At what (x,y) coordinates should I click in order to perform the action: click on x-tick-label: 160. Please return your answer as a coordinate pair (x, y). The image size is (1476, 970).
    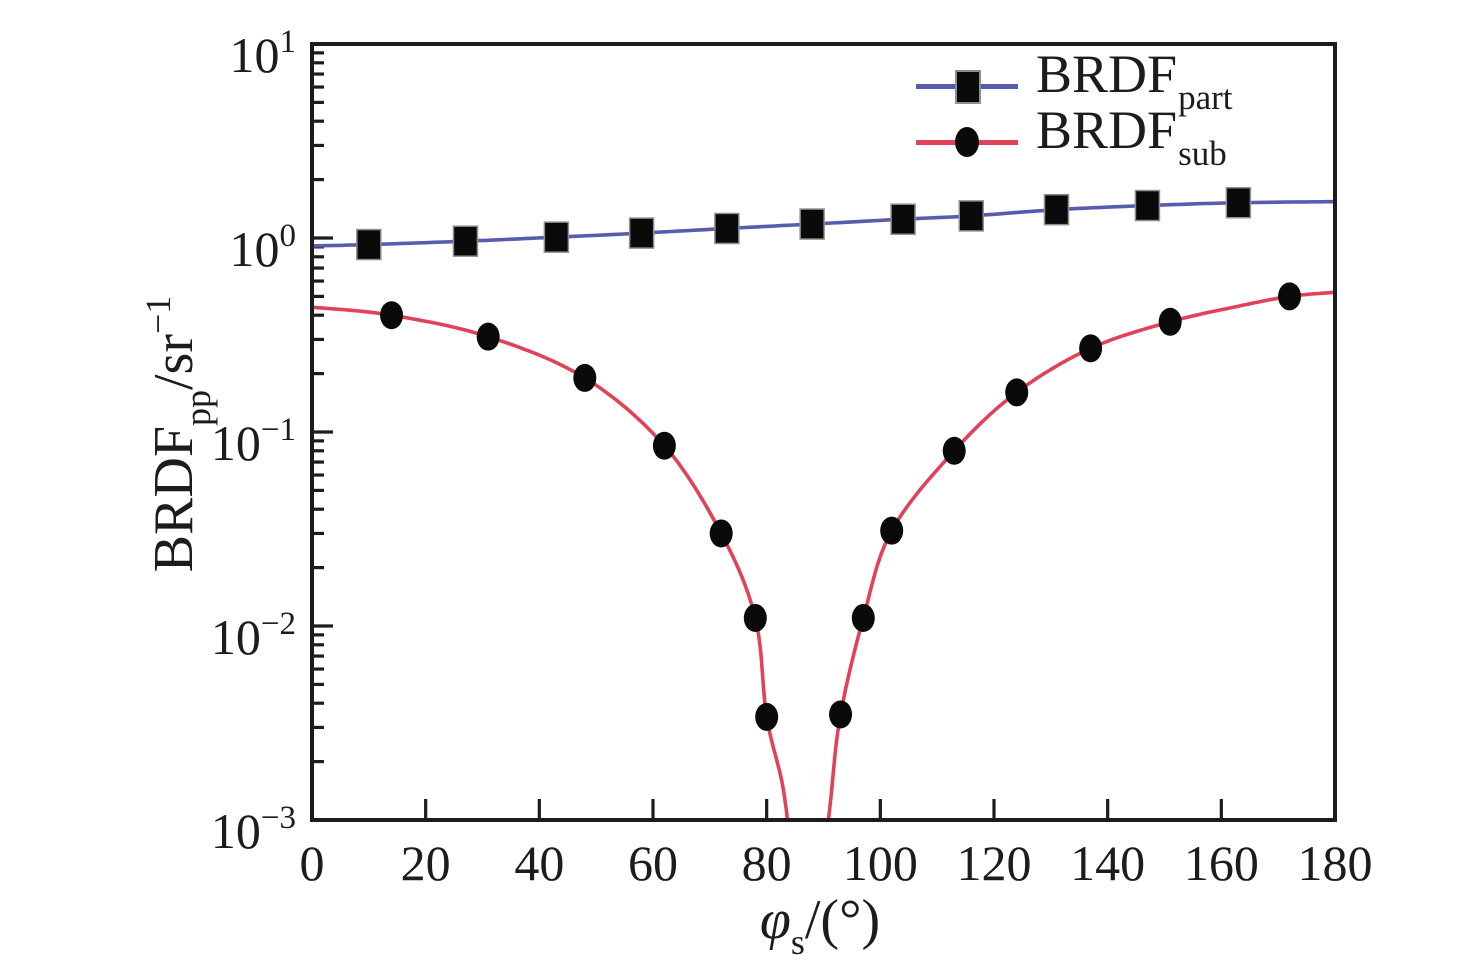
    Looking at the image, I should click on (1221, 863).